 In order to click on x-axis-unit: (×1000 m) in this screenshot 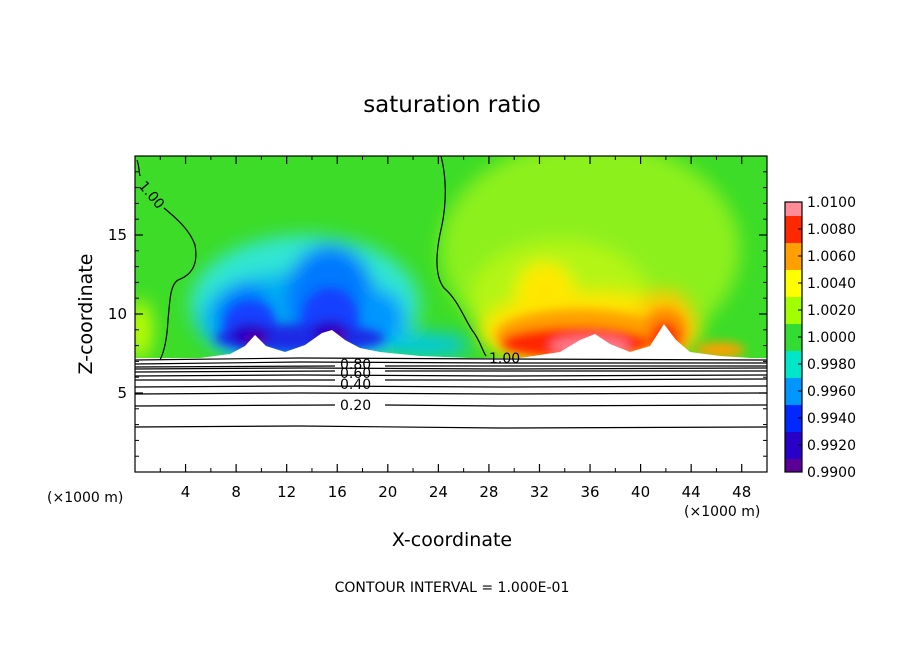, I will do `click(722, 512)`.